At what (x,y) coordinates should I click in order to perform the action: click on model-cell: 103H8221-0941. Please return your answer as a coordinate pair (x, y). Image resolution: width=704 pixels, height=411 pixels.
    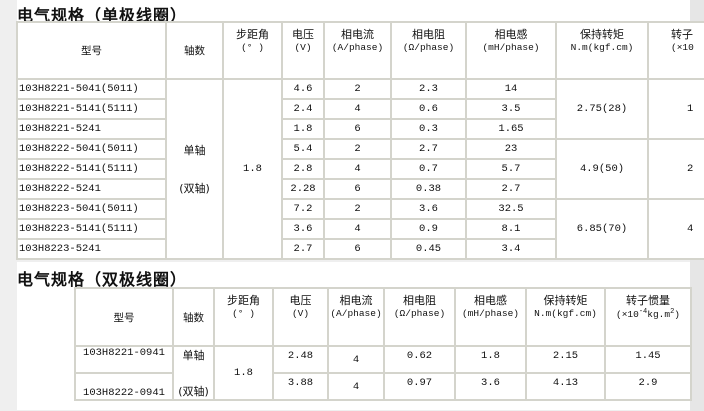
    Looking at the image, I should click on (124, 359).